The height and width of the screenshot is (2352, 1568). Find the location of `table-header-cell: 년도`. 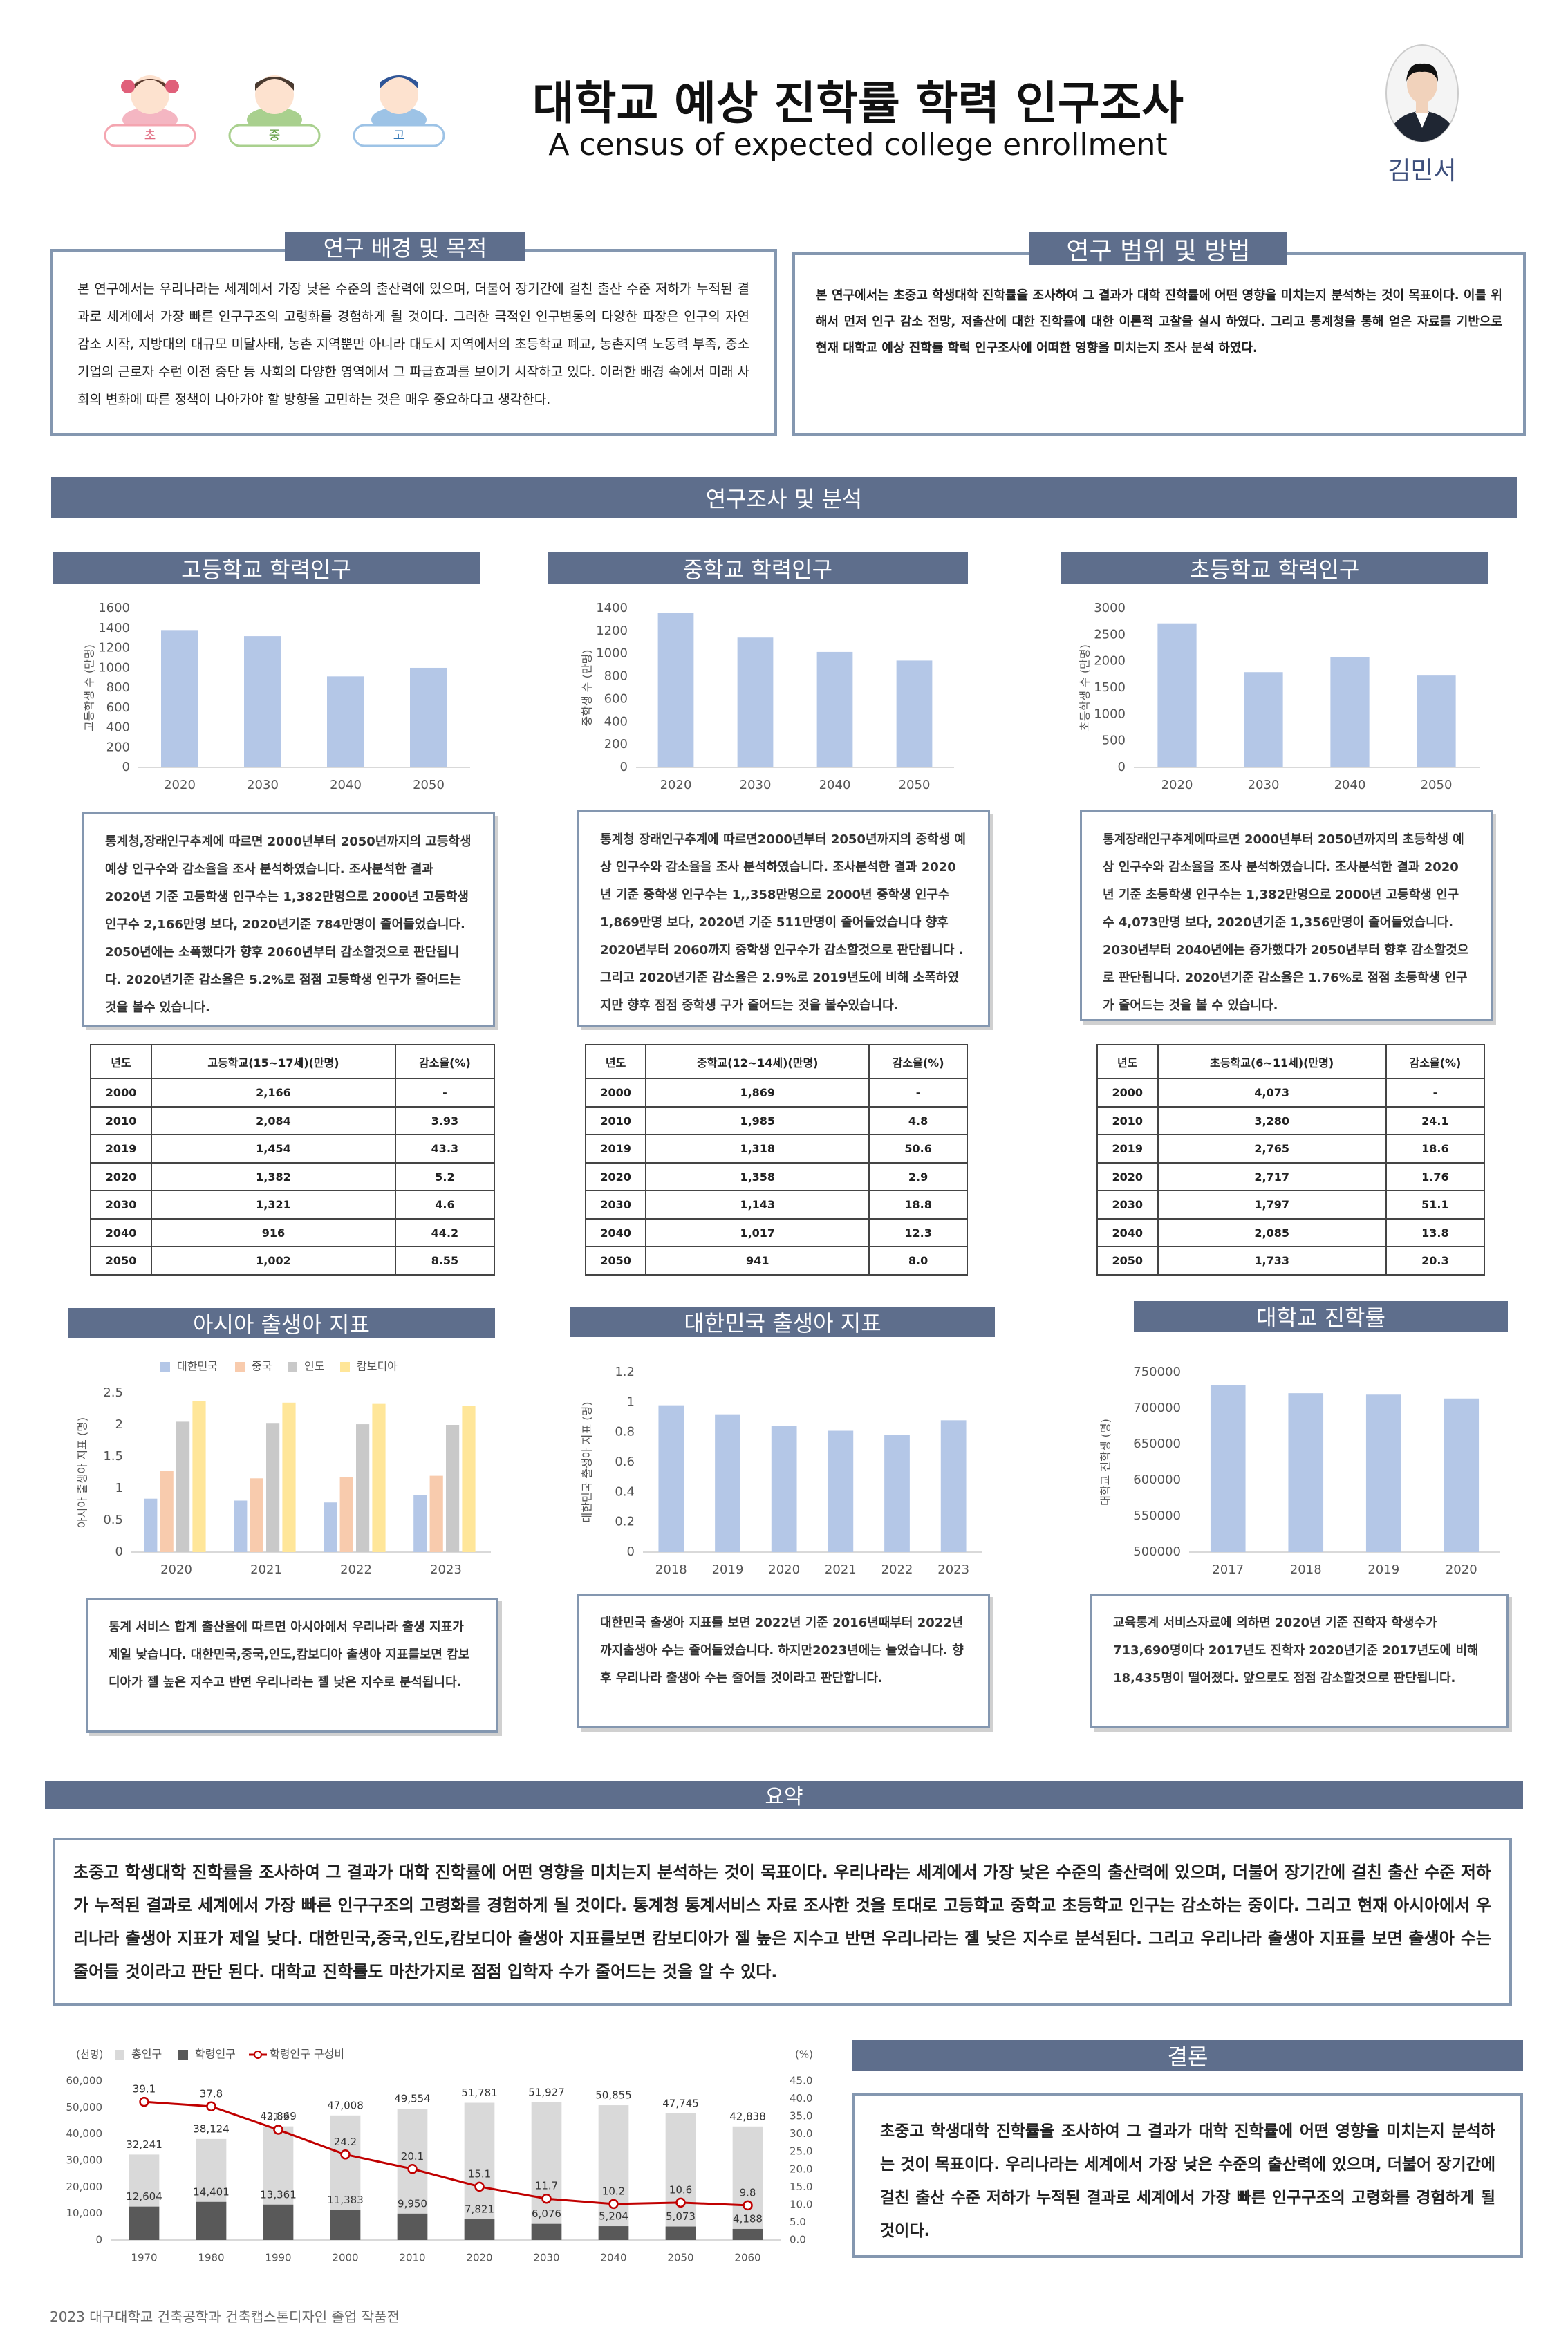

table-header-cell: 년도 is located at coordinates (1127, 1061).